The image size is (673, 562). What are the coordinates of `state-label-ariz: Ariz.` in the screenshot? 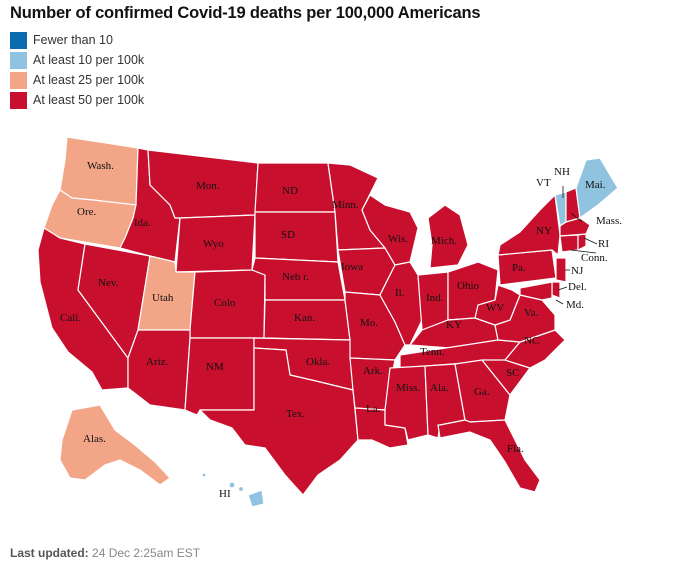 It's located at (157, 362).